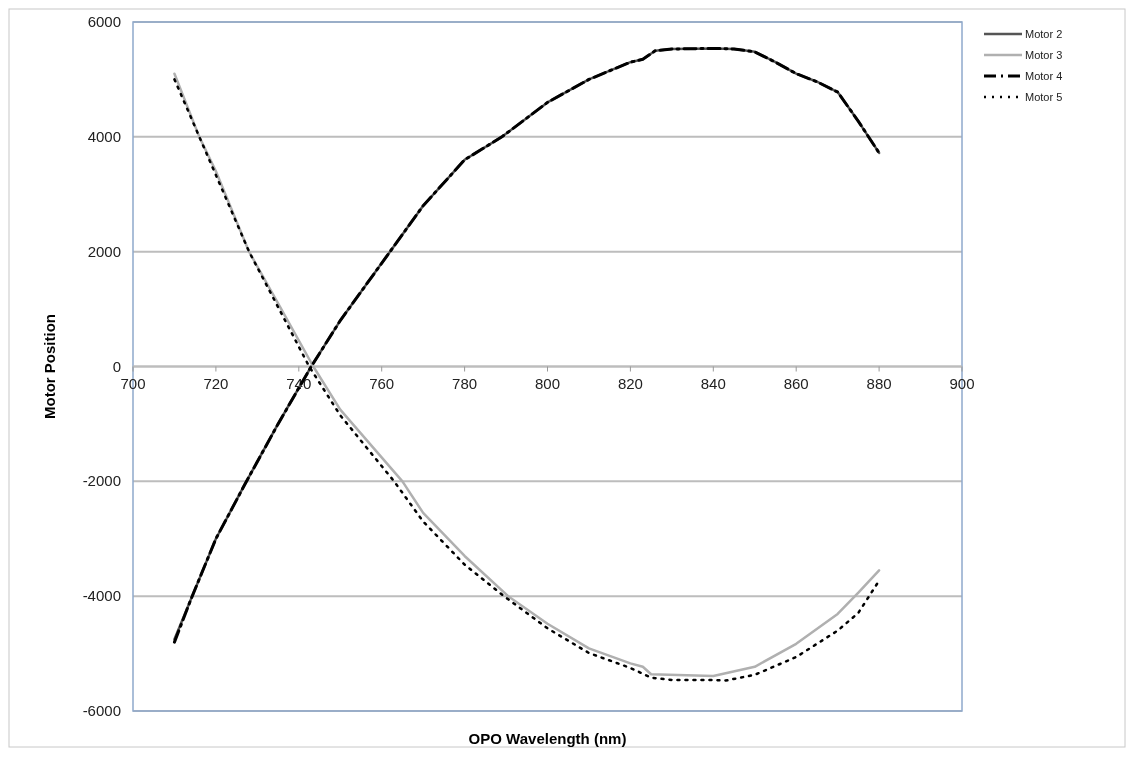 This screenshot has height=776, width=1146. I want to click on y-tick-label: -4000, so click(101, 596).